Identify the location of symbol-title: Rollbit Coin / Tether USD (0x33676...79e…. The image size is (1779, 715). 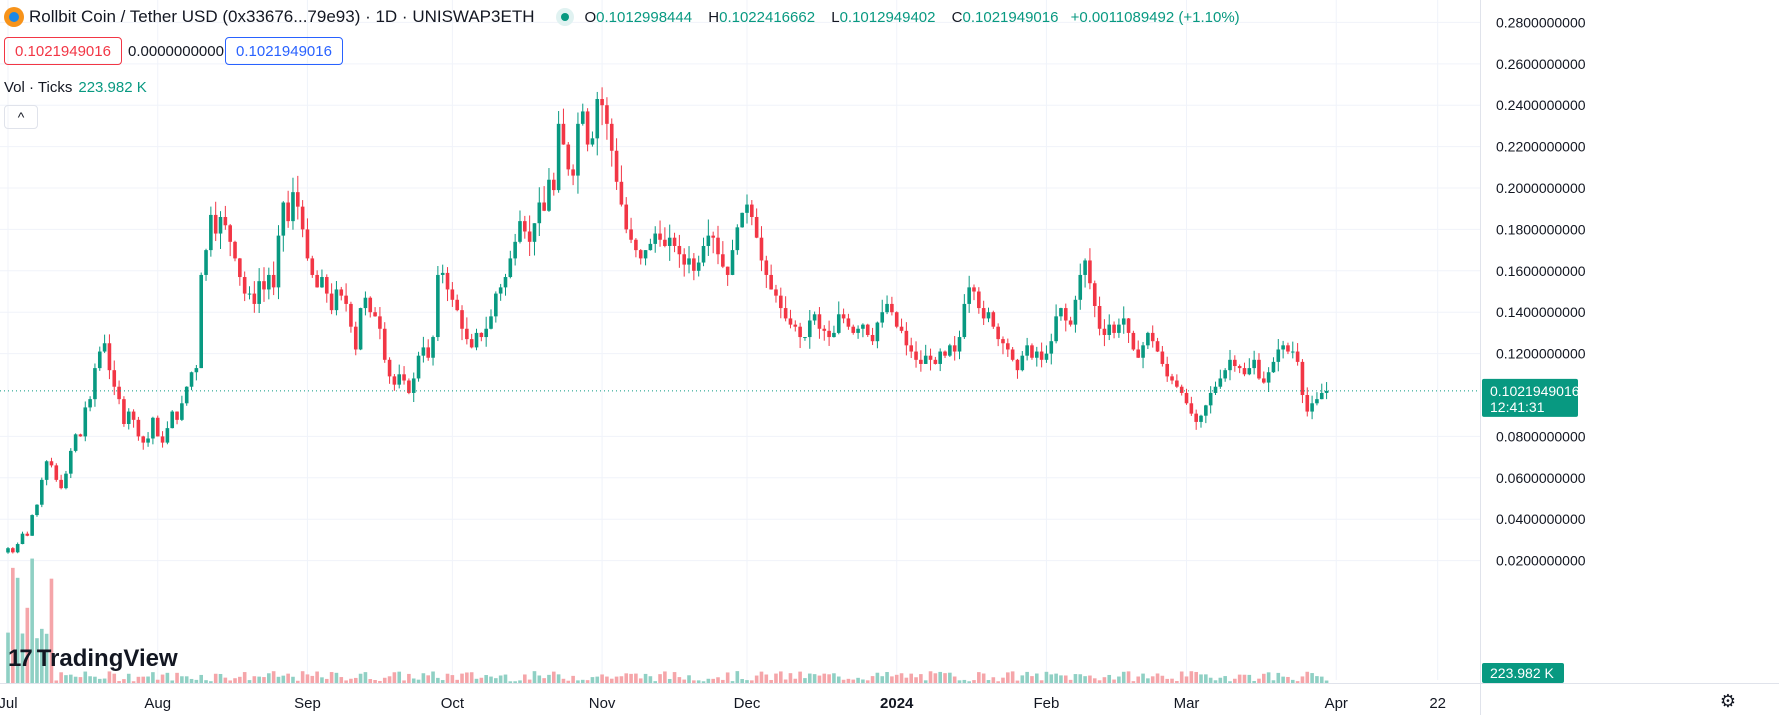
(282, 16).